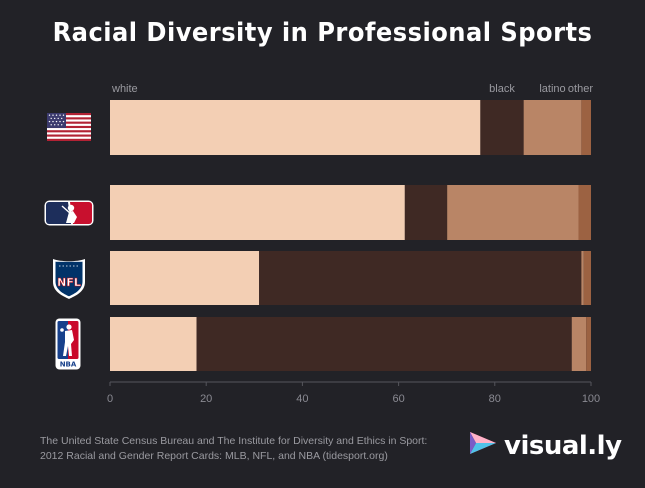 Image resolution: width=645 pixels, height=488 pixels. I want to click on x-tick-label-100: 100, so click(591, 399).